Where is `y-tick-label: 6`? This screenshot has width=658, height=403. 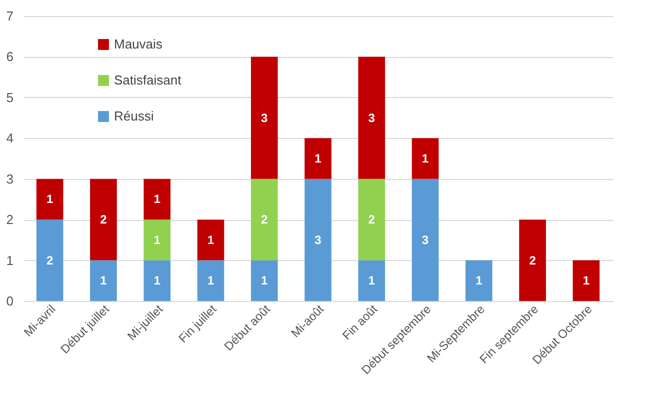 y-tick-label: 6 is located at coordinates (10, 56).